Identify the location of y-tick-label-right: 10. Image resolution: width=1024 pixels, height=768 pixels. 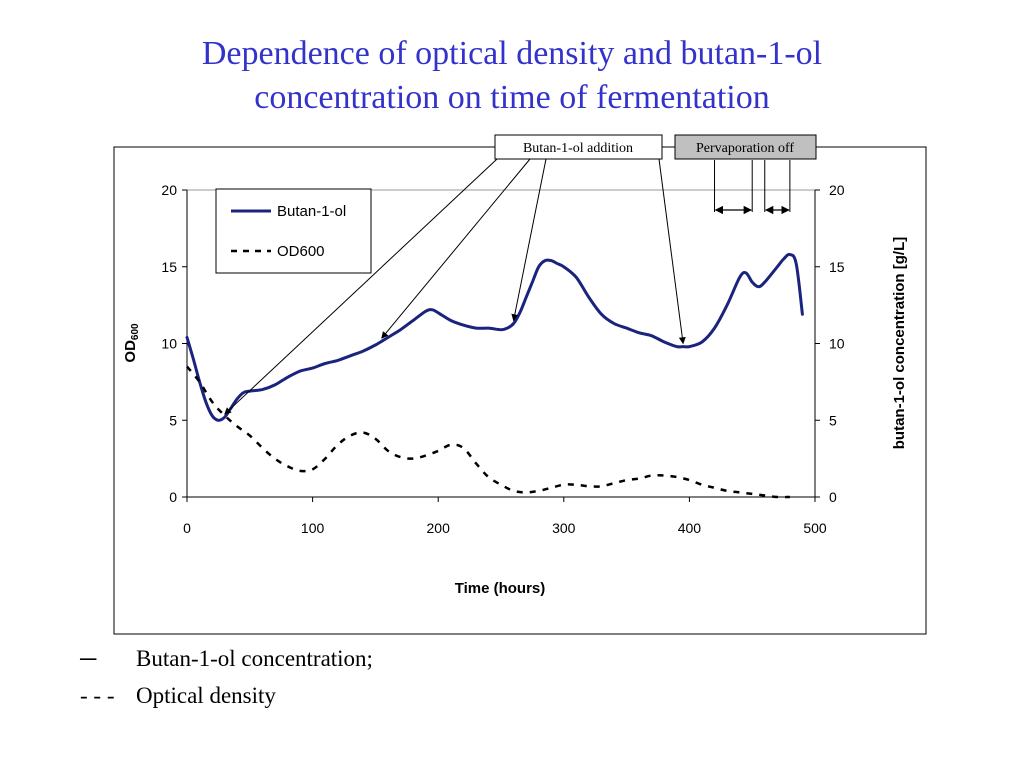
(837, 344).